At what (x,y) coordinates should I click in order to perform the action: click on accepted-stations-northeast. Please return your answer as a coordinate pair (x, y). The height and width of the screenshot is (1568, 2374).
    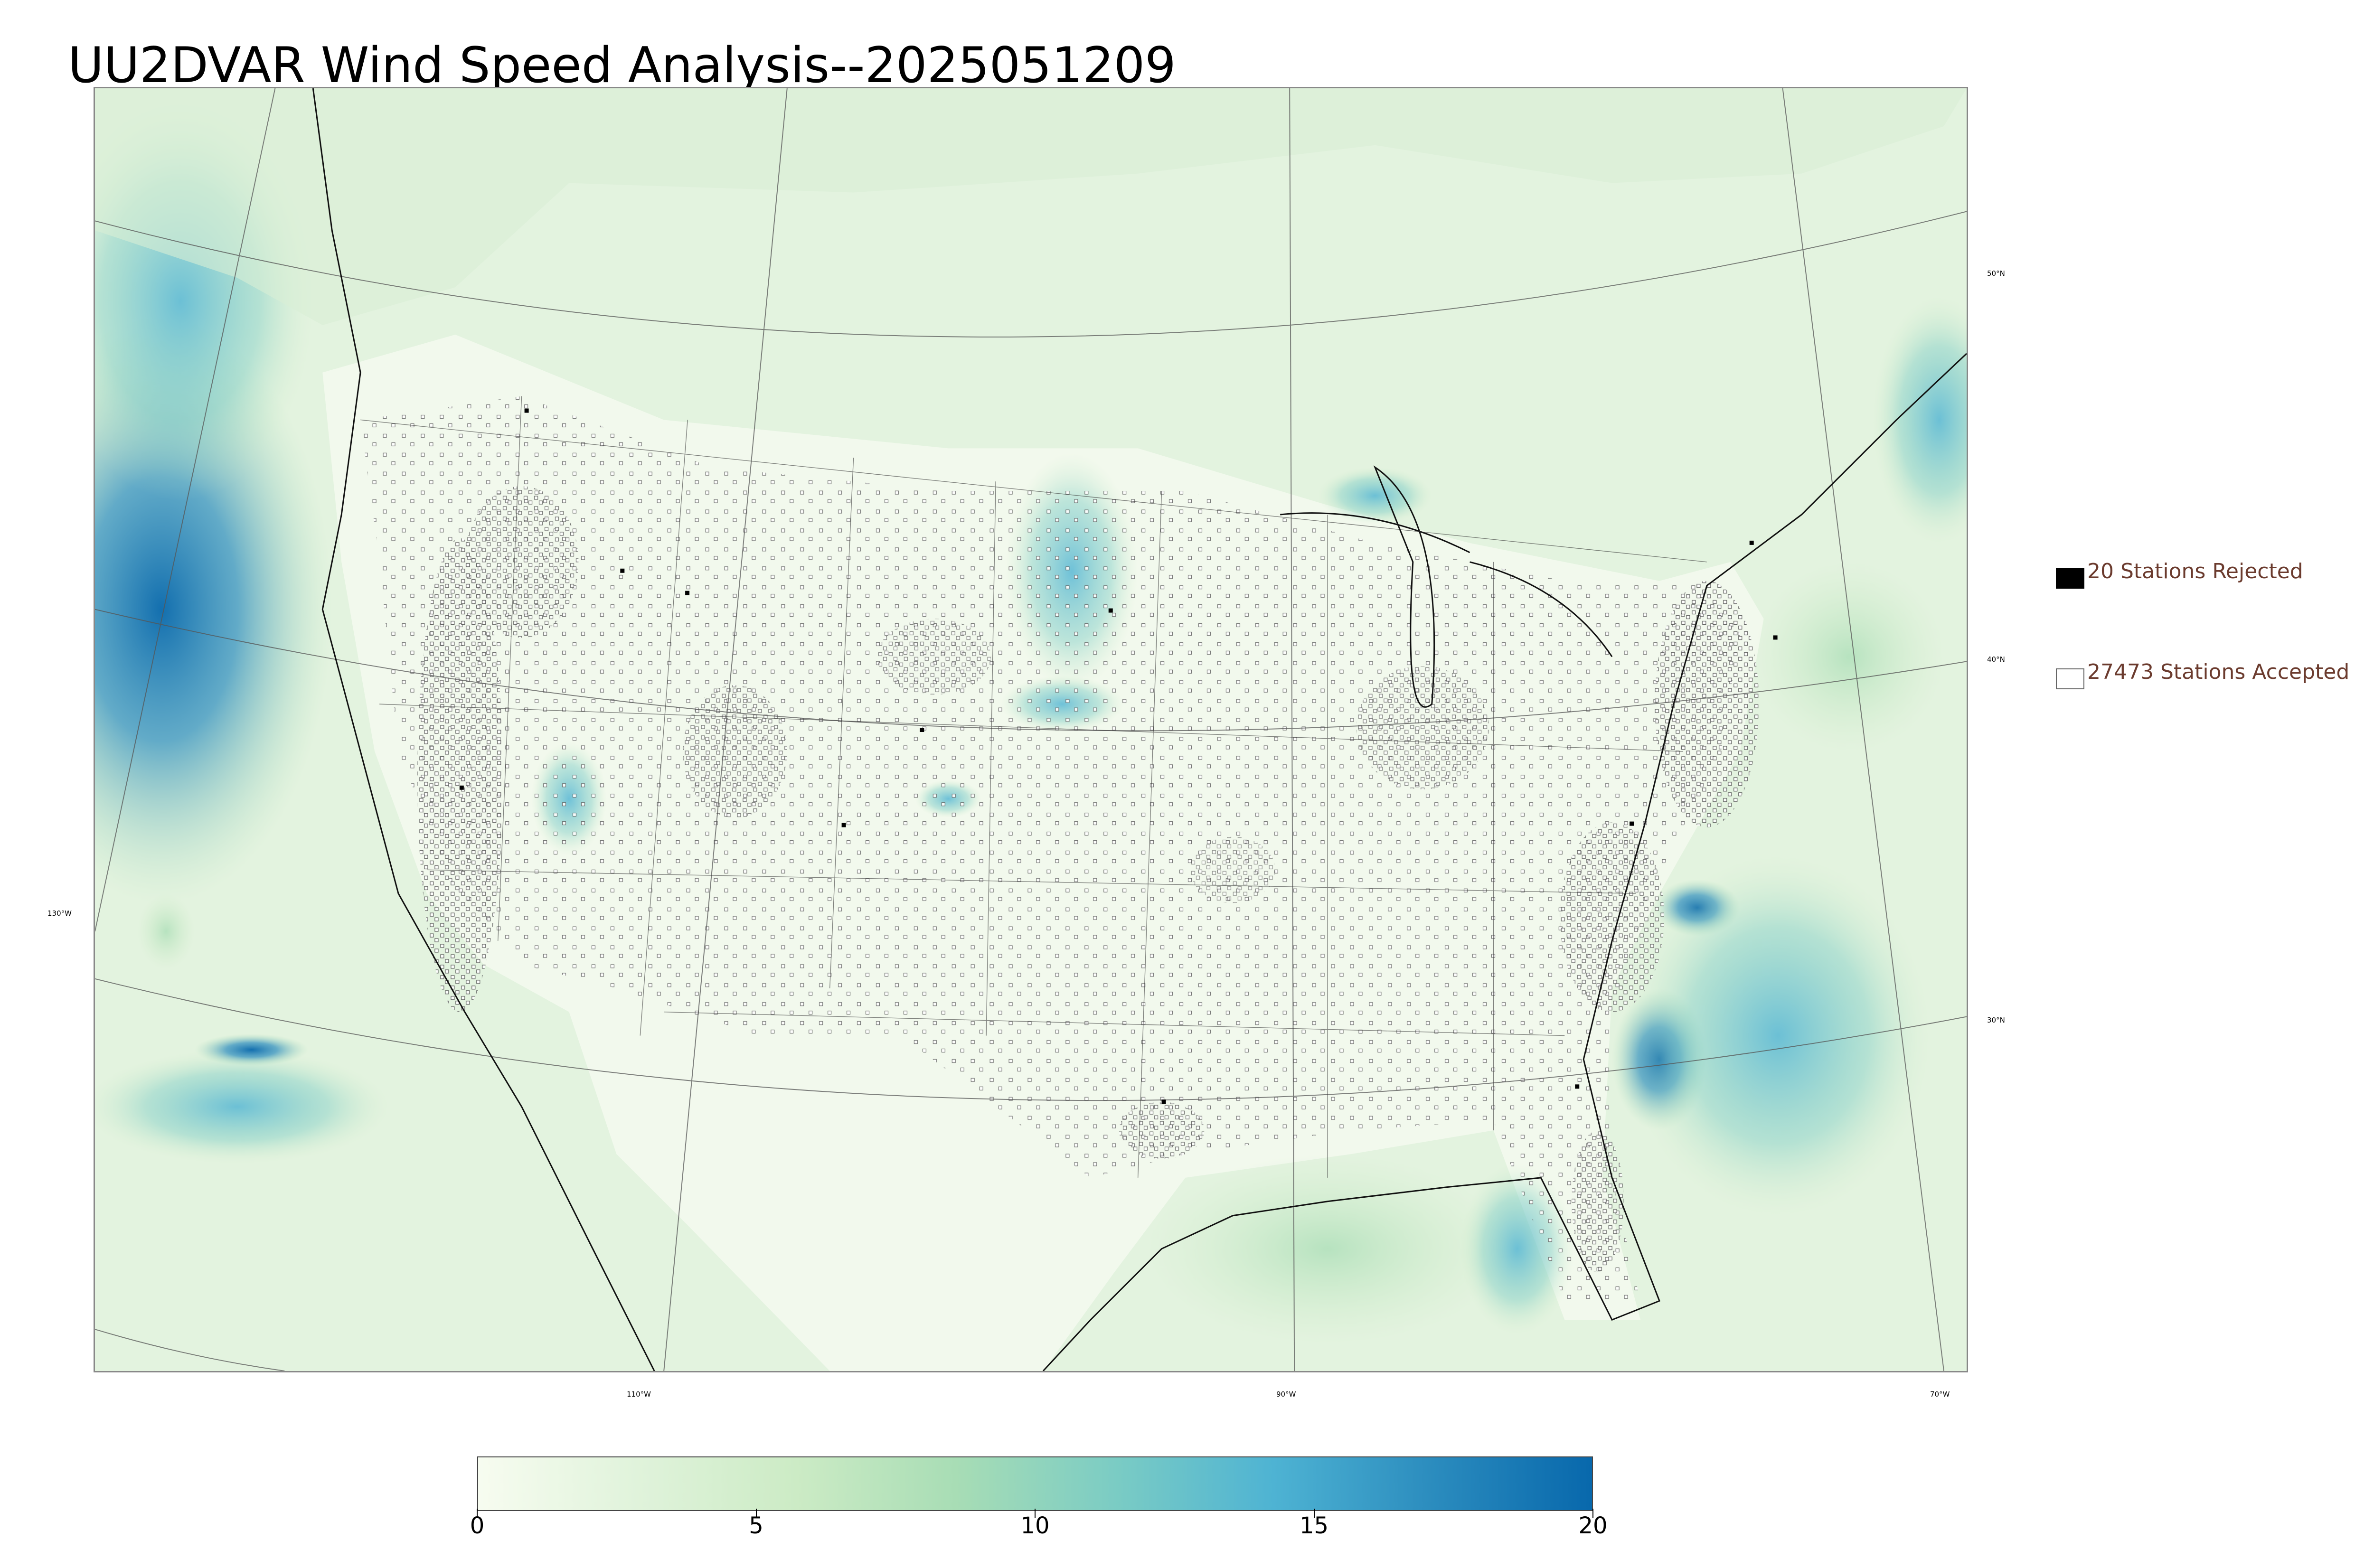
    Looking at the image, I should click on (1707, 704).